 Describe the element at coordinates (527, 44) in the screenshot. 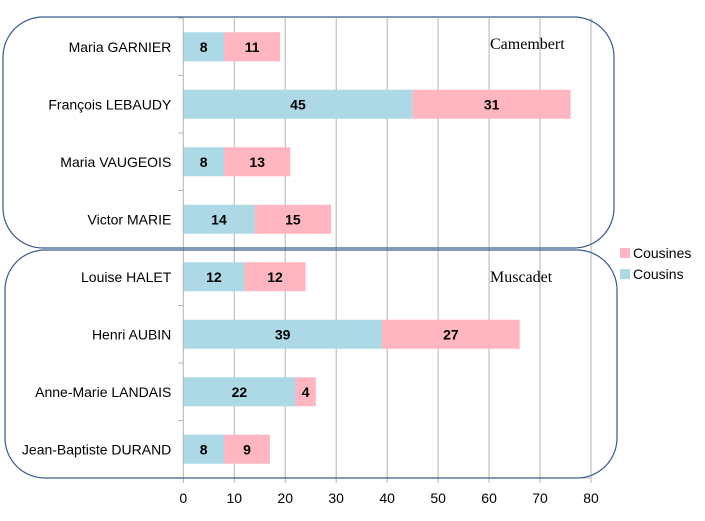

I see `group-label: Camembert` at that location.